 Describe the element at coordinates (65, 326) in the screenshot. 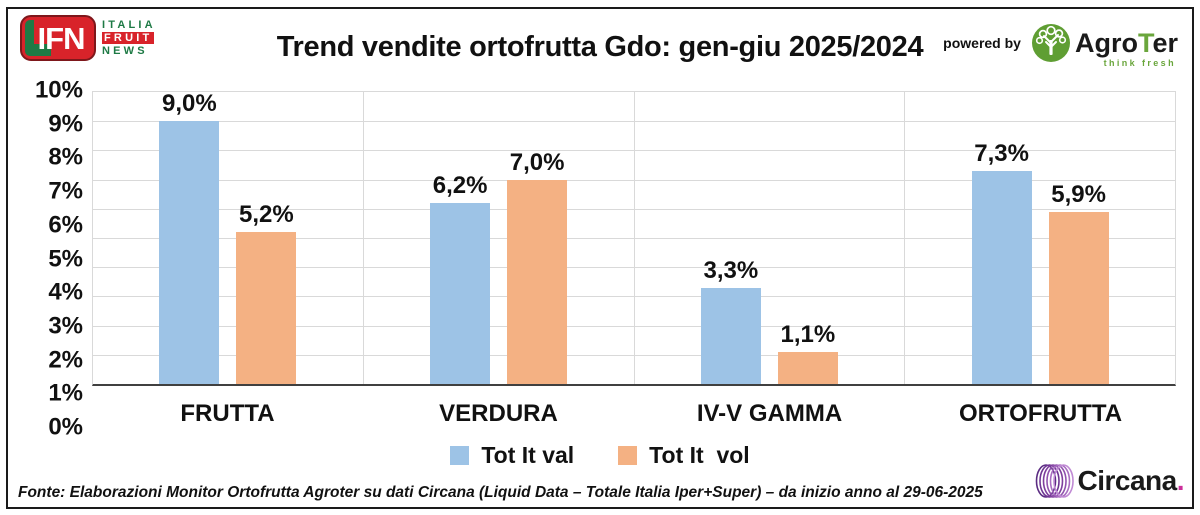

I see `y-tick-label: 3%` at that location.